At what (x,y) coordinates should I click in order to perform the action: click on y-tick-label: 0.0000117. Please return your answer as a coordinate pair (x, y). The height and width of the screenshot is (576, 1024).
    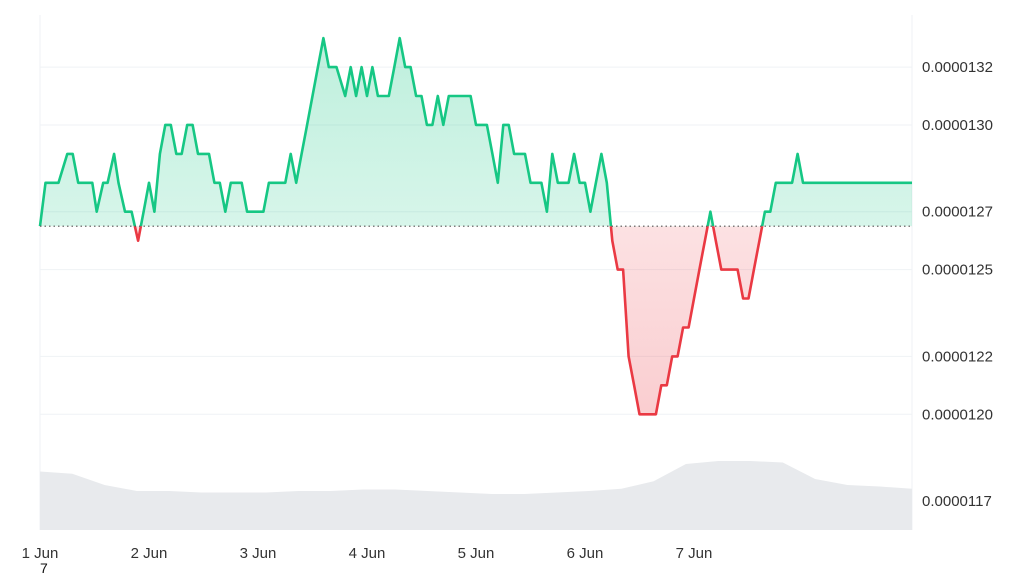
    Looking at the image, I should click on (957, 501).